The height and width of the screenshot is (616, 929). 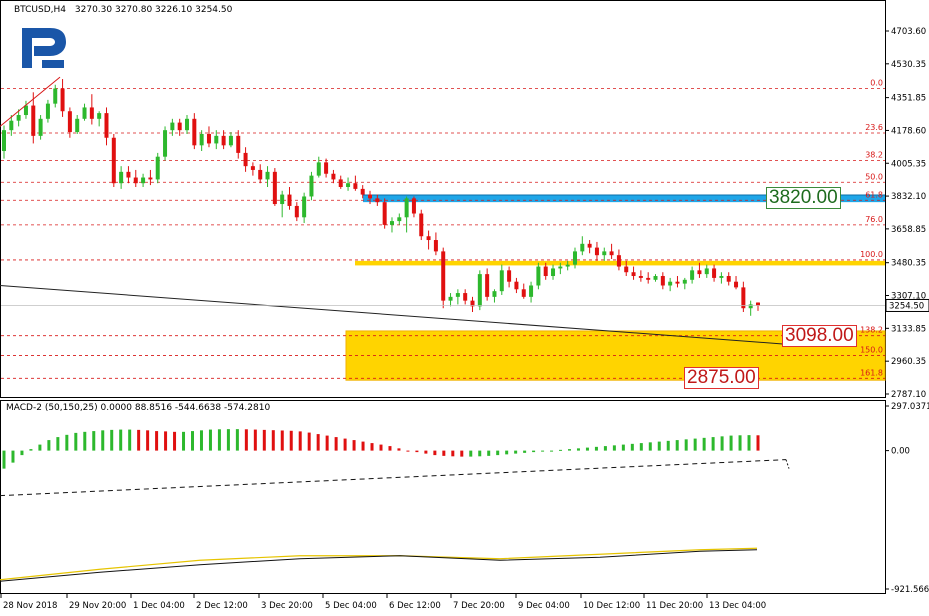 I want to click on ohlc-values: 3270.30 3270.80 3226.10 3254.50, so click(x=153, y=10).